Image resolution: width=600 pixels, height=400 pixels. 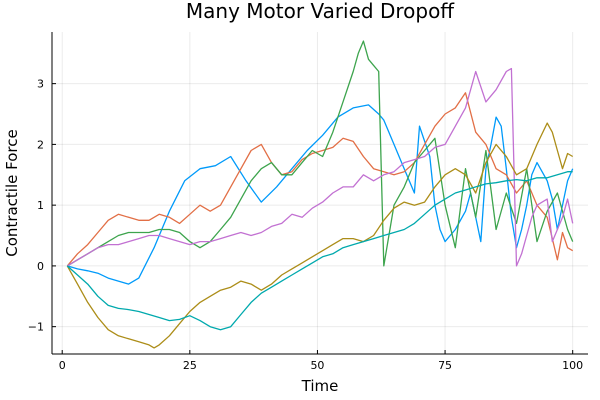 I want to click on y-tick-label-4: 3, so click(x=40, y=84).